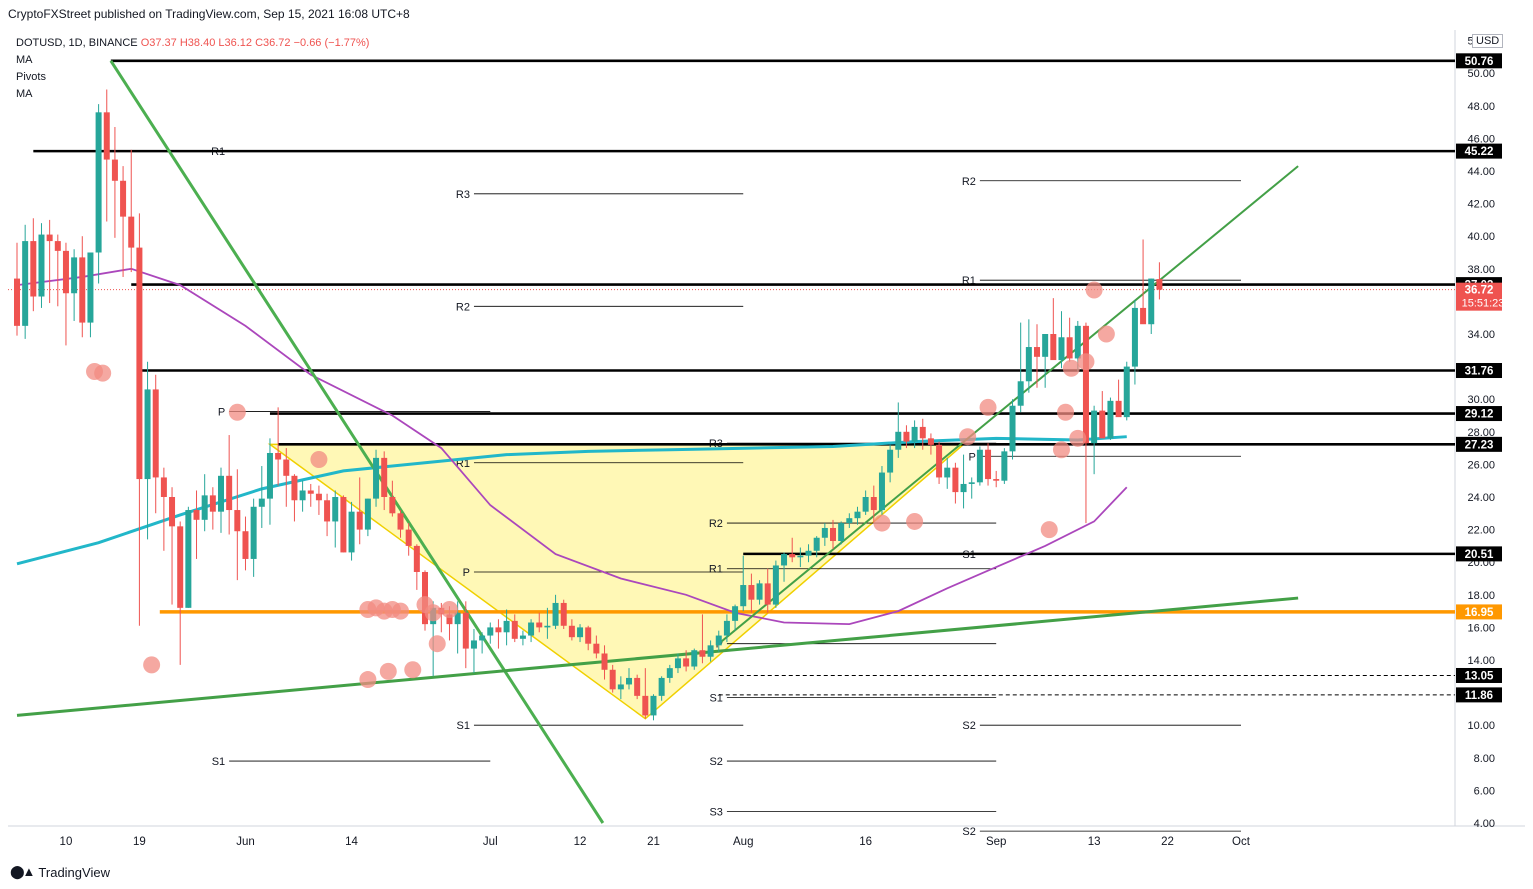 Image resolution: width=1533 pixels, height=889 pixels. Describe the element at coordinates (466, 573) in the screenshot. I see `pivot-label: P` at that location.